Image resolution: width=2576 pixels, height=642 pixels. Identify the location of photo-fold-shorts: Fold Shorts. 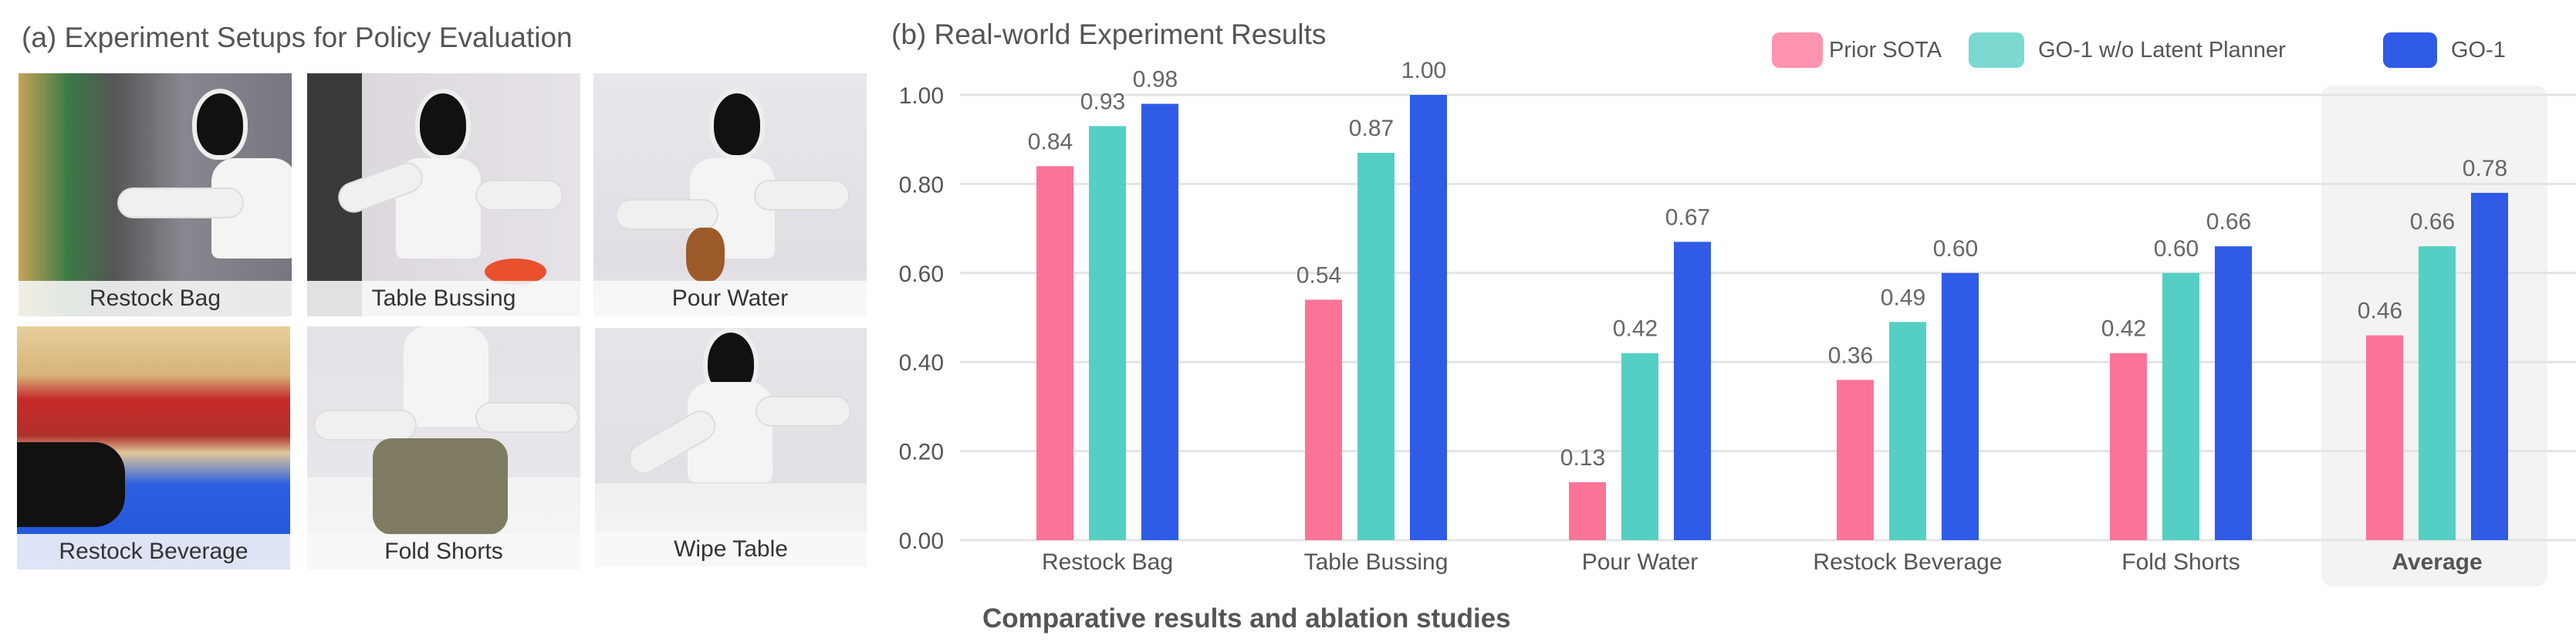
(443, 447).